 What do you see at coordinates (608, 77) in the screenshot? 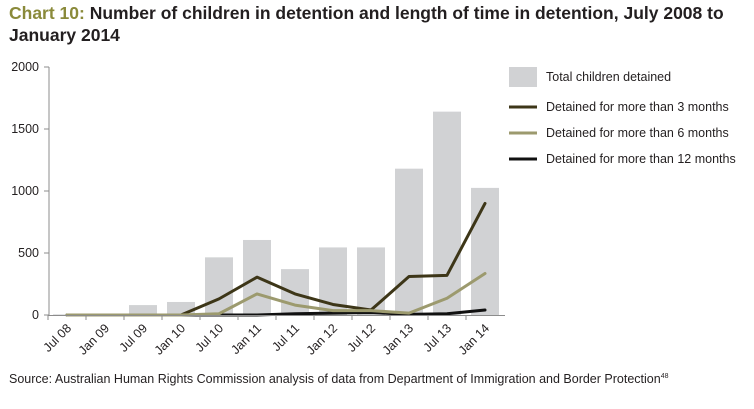
I see `legend-label-1: Total children detained` at bounding box center [608, 77].